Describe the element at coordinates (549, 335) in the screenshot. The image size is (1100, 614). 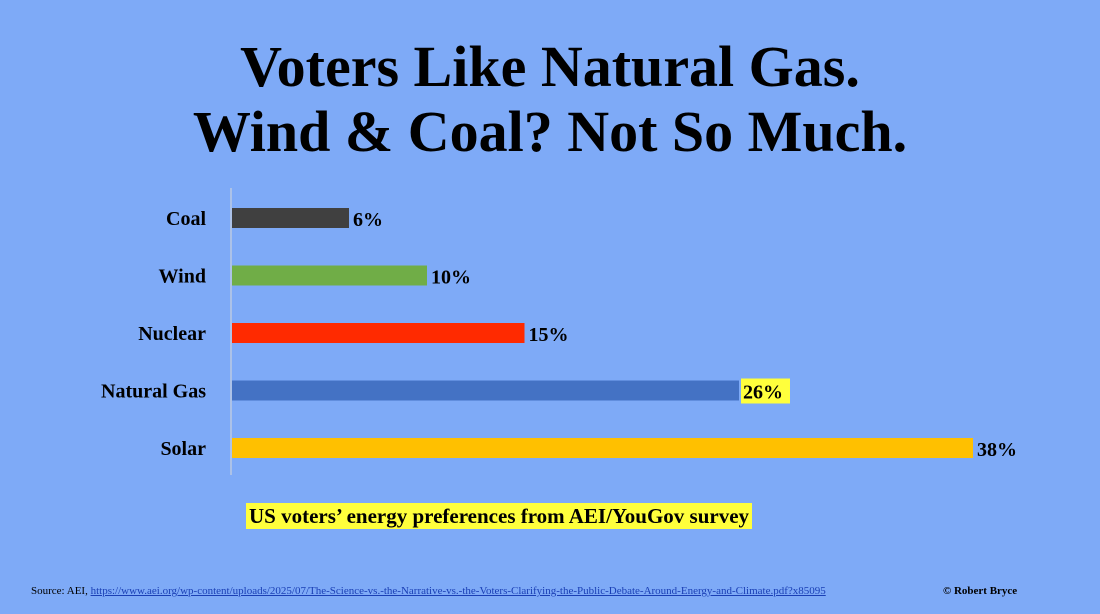
I see `value-label-nuclear: 15%` at that location.